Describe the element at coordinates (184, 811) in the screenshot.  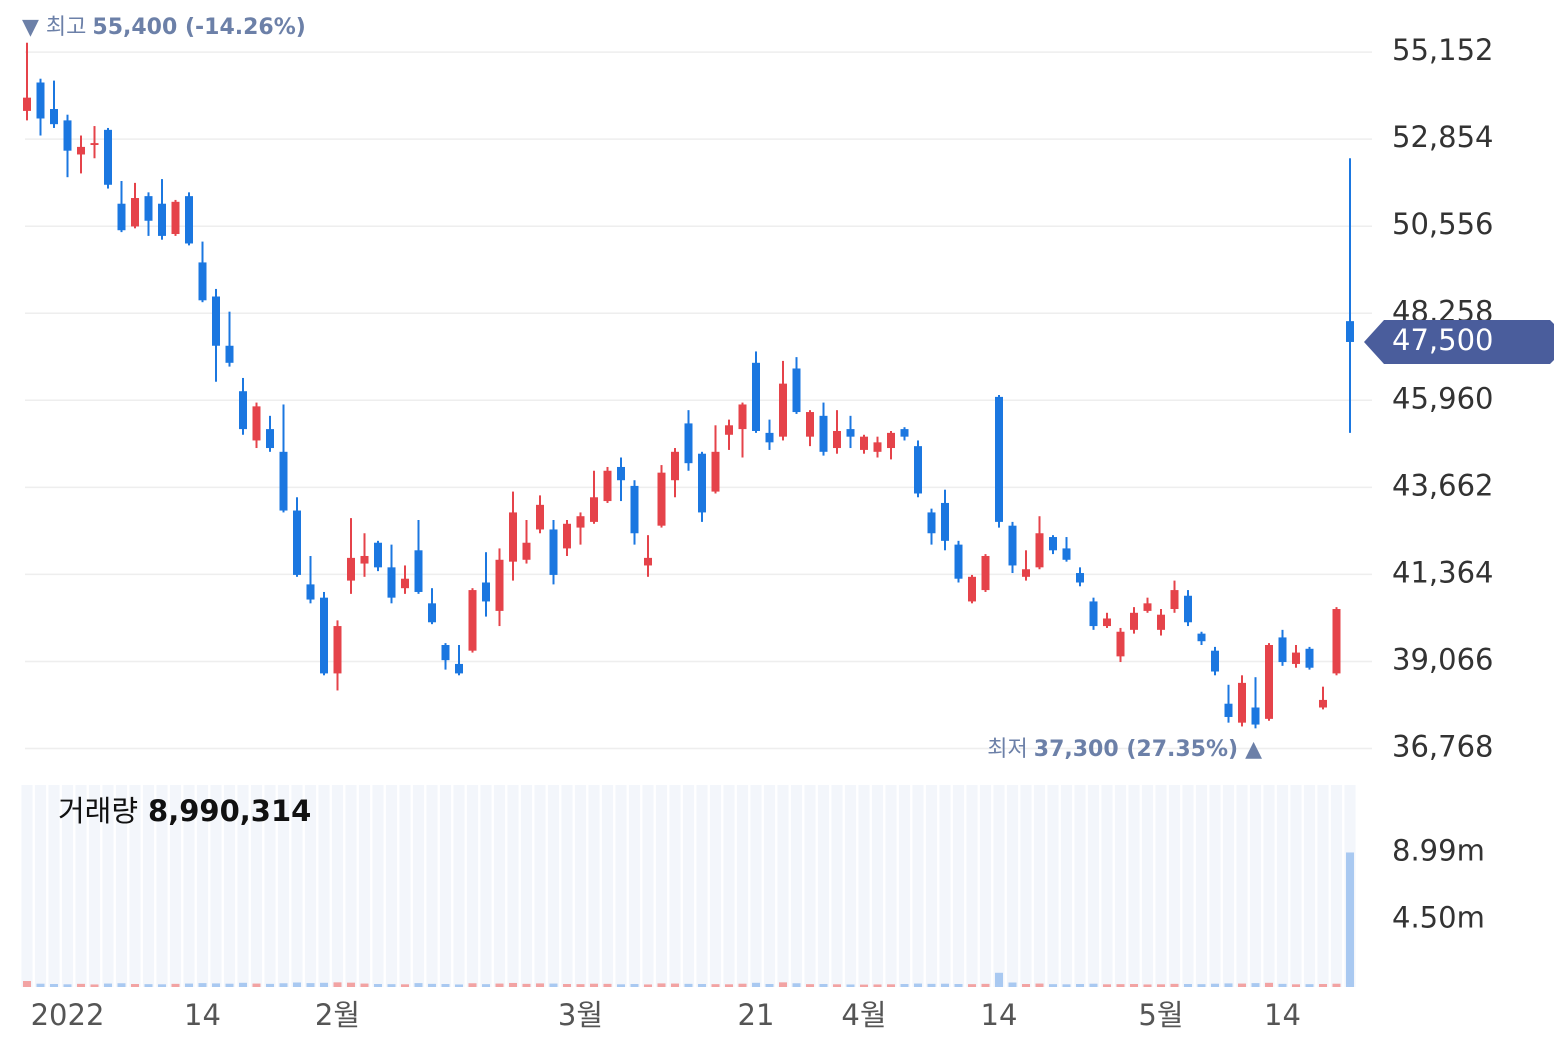
I see `volume-title: 거래량 8,990,314` at that location.